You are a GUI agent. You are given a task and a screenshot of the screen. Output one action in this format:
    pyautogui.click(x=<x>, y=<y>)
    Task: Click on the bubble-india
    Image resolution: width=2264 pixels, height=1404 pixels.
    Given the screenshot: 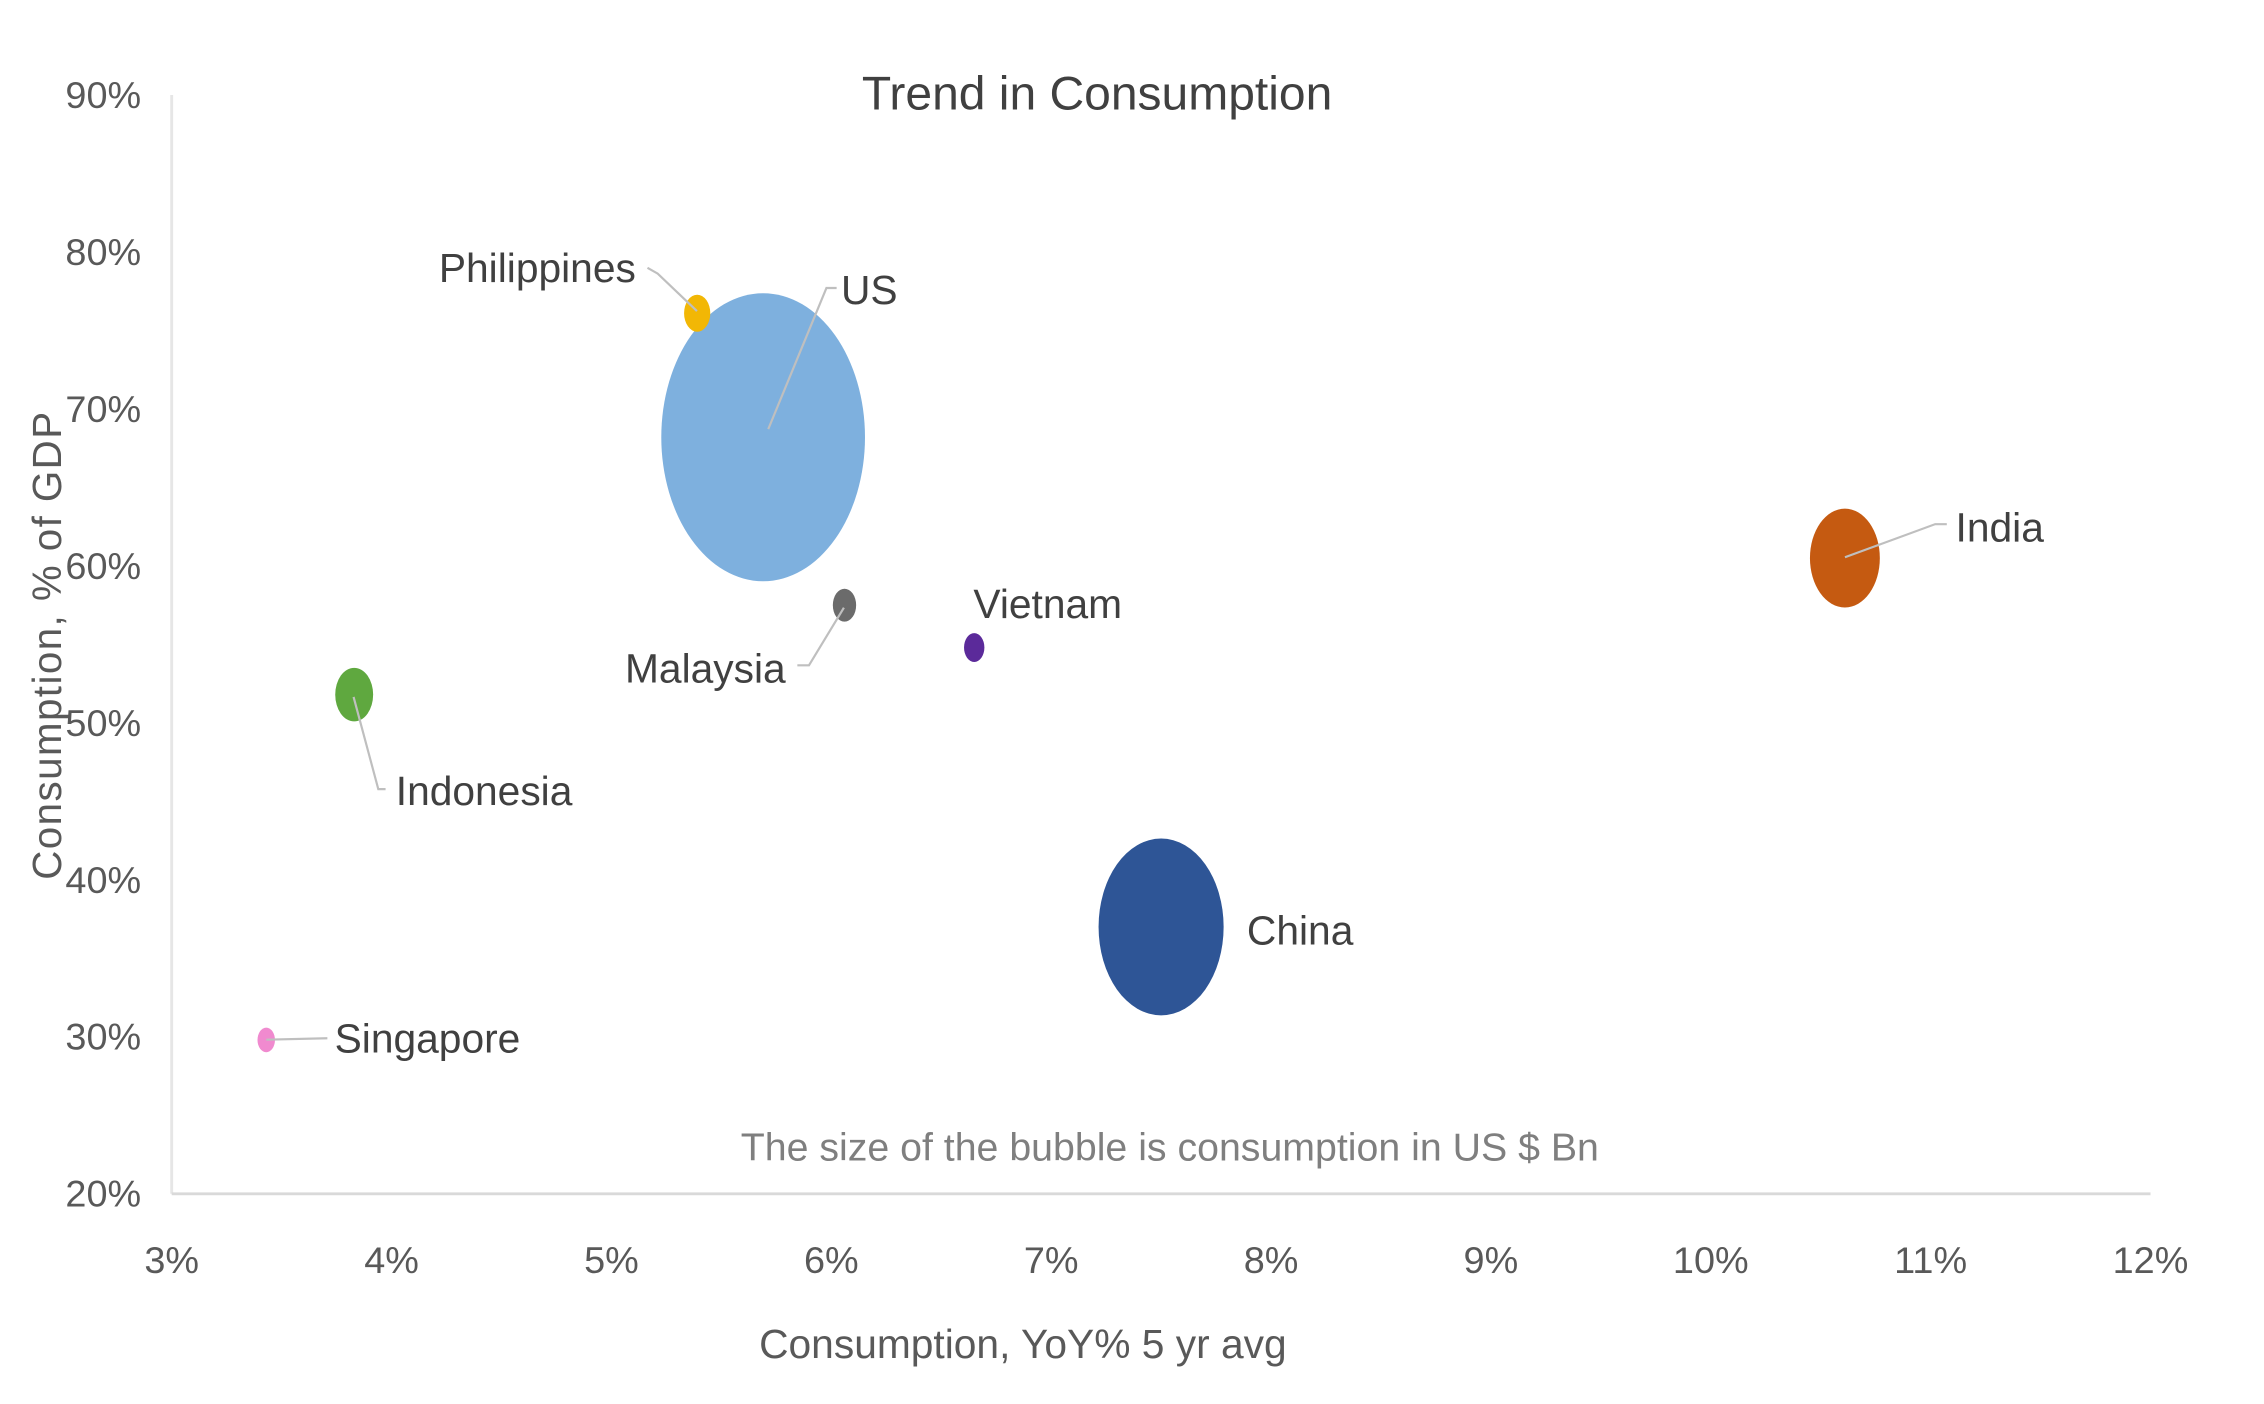 What is the action you would take?
    pyautogui.click(x=1844, y=558)
    